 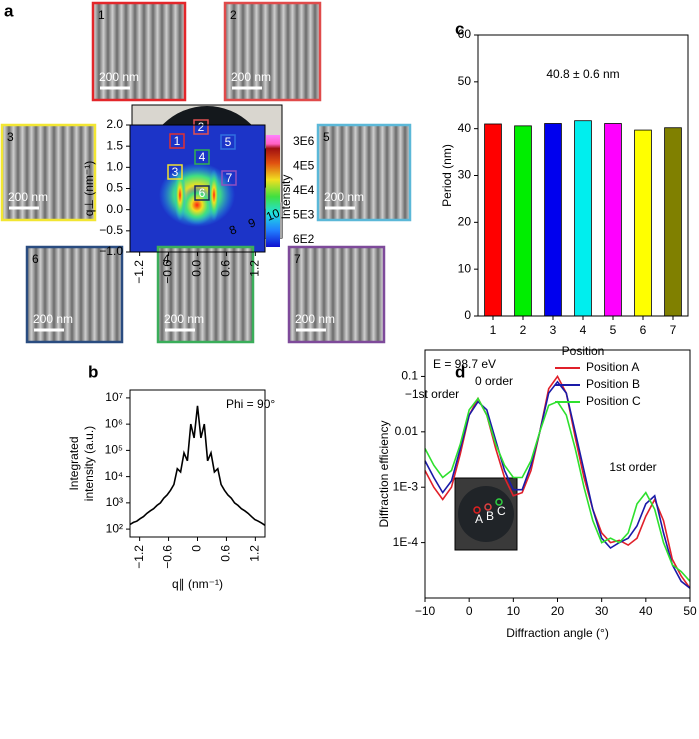 I want to click on panel-label: c, so click(x=459, y=28).